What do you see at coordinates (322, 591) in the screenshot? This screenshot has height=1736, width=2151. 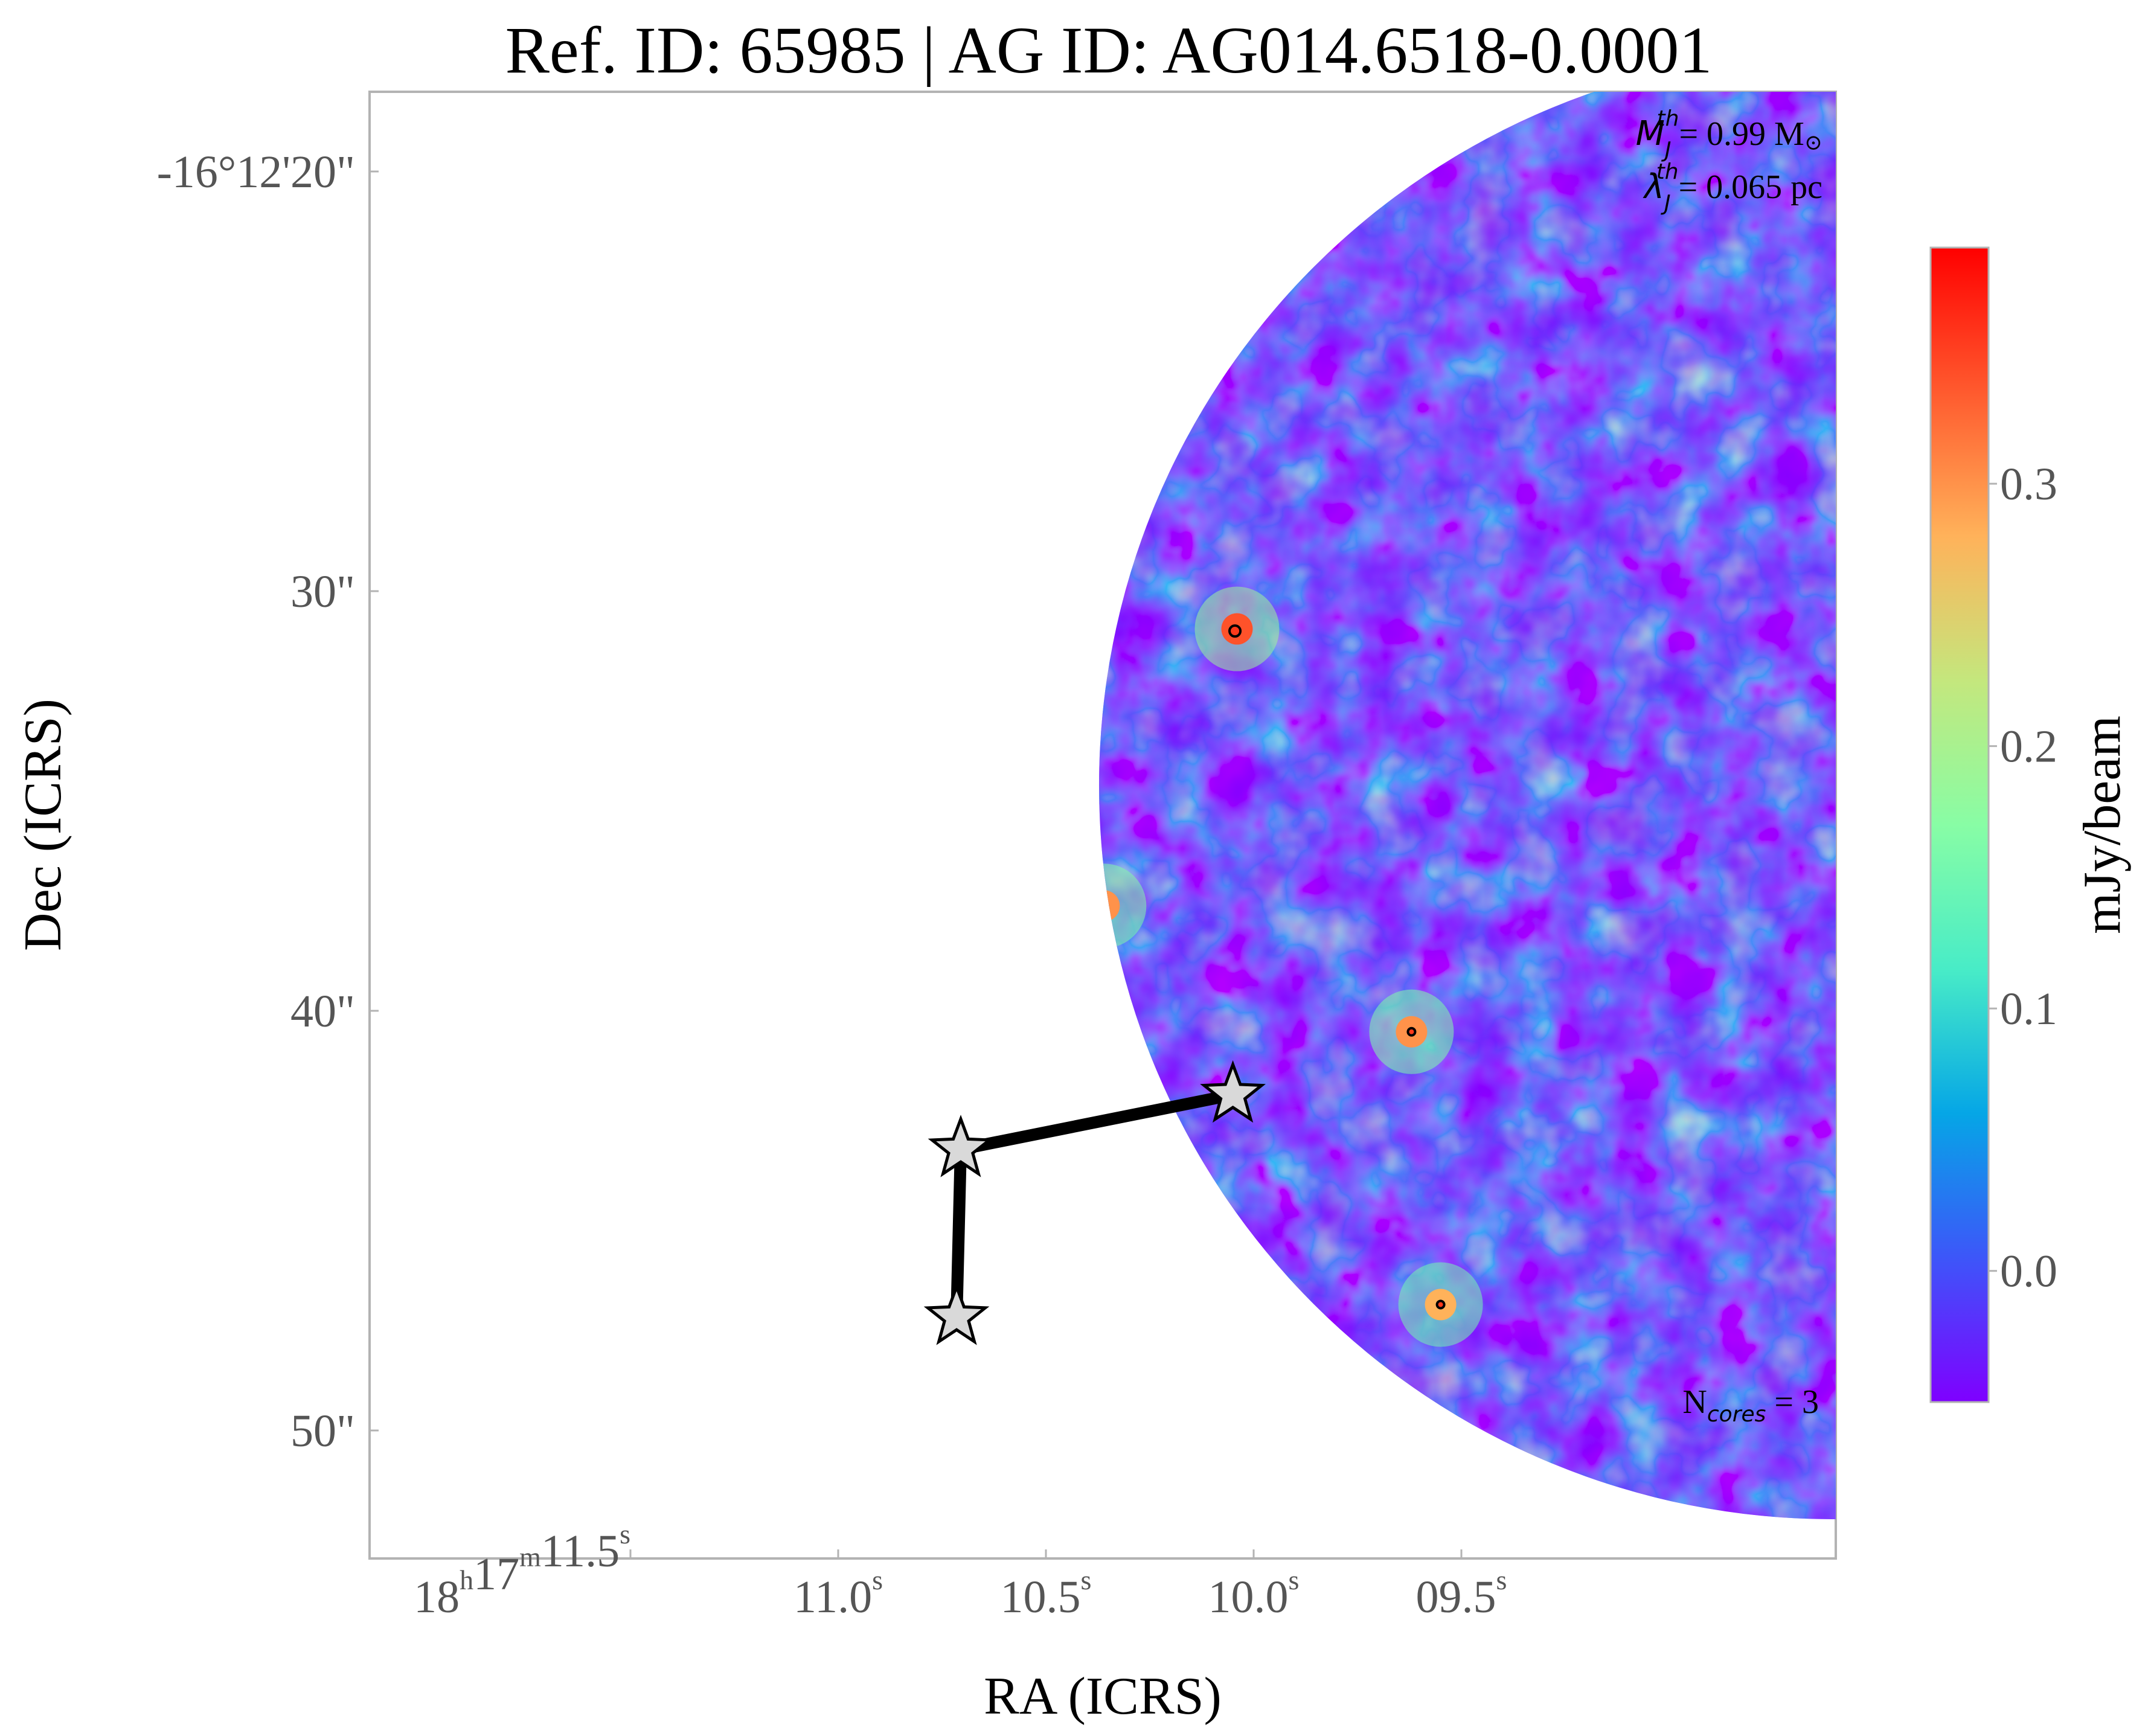 I see `y-tick-label: 30"` at bounding box center [322, 591].